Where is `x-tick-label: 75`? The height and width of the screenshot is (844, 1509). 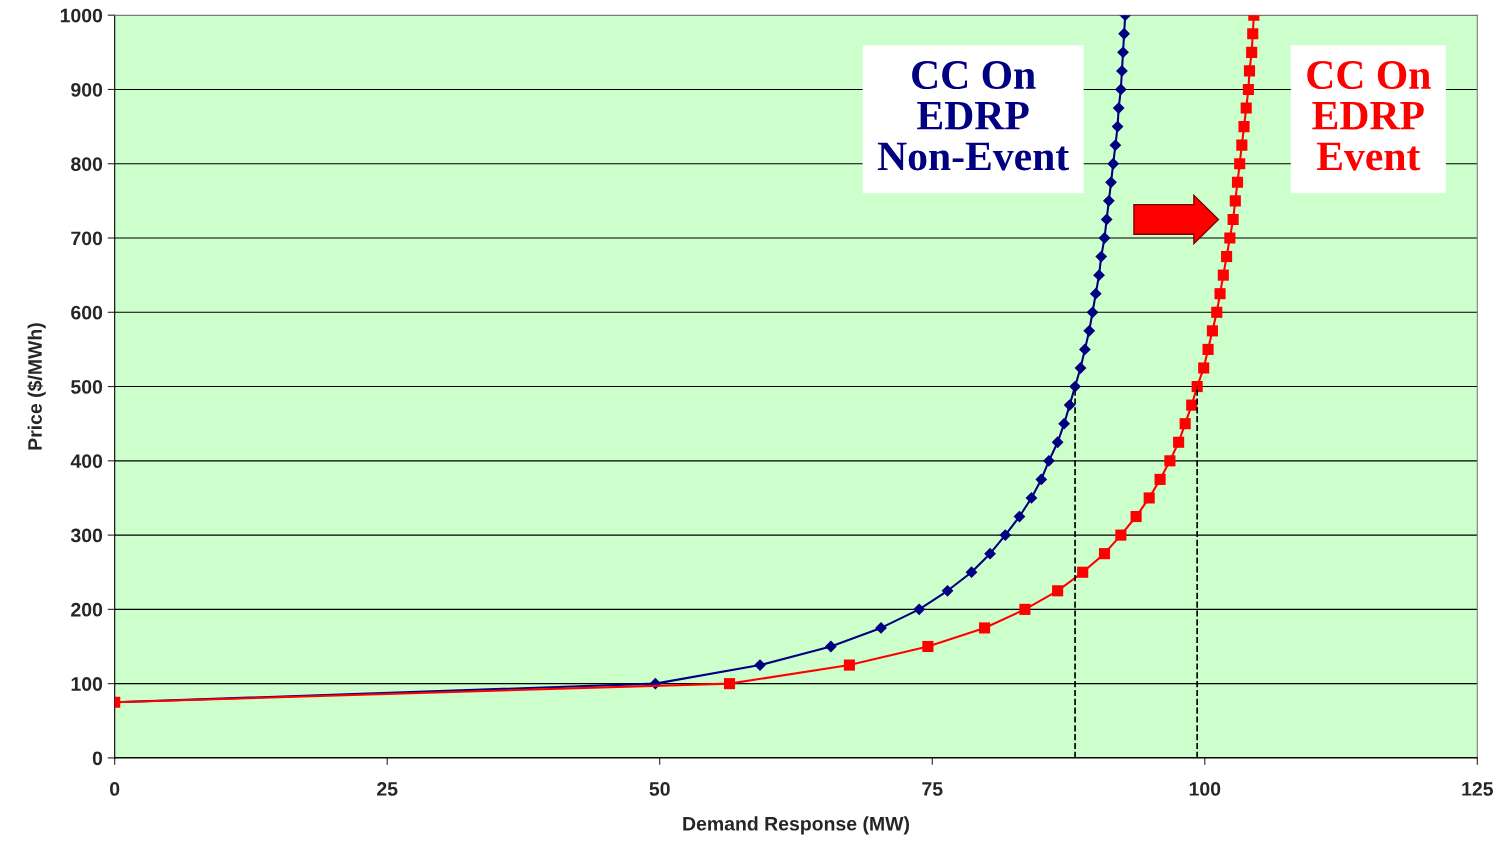 x-tick-label: 75 is located at coordinates (932, 789).